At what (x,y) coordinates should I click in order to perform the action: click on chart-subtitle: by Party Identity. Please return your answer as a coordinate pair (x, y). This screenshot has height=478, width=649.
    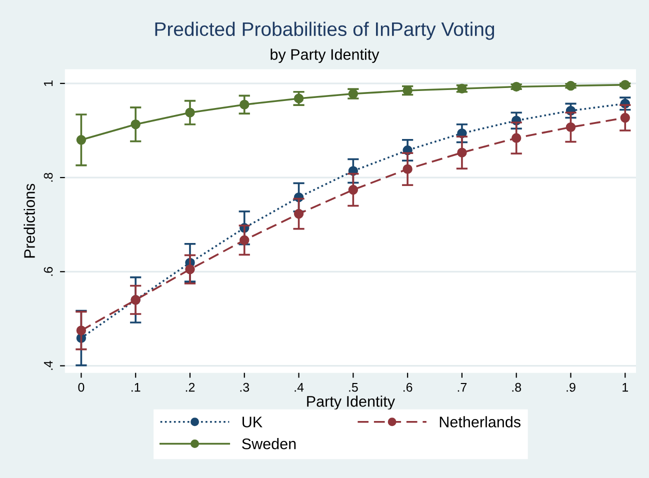
    Looking at the image, I should click on (325, 55).